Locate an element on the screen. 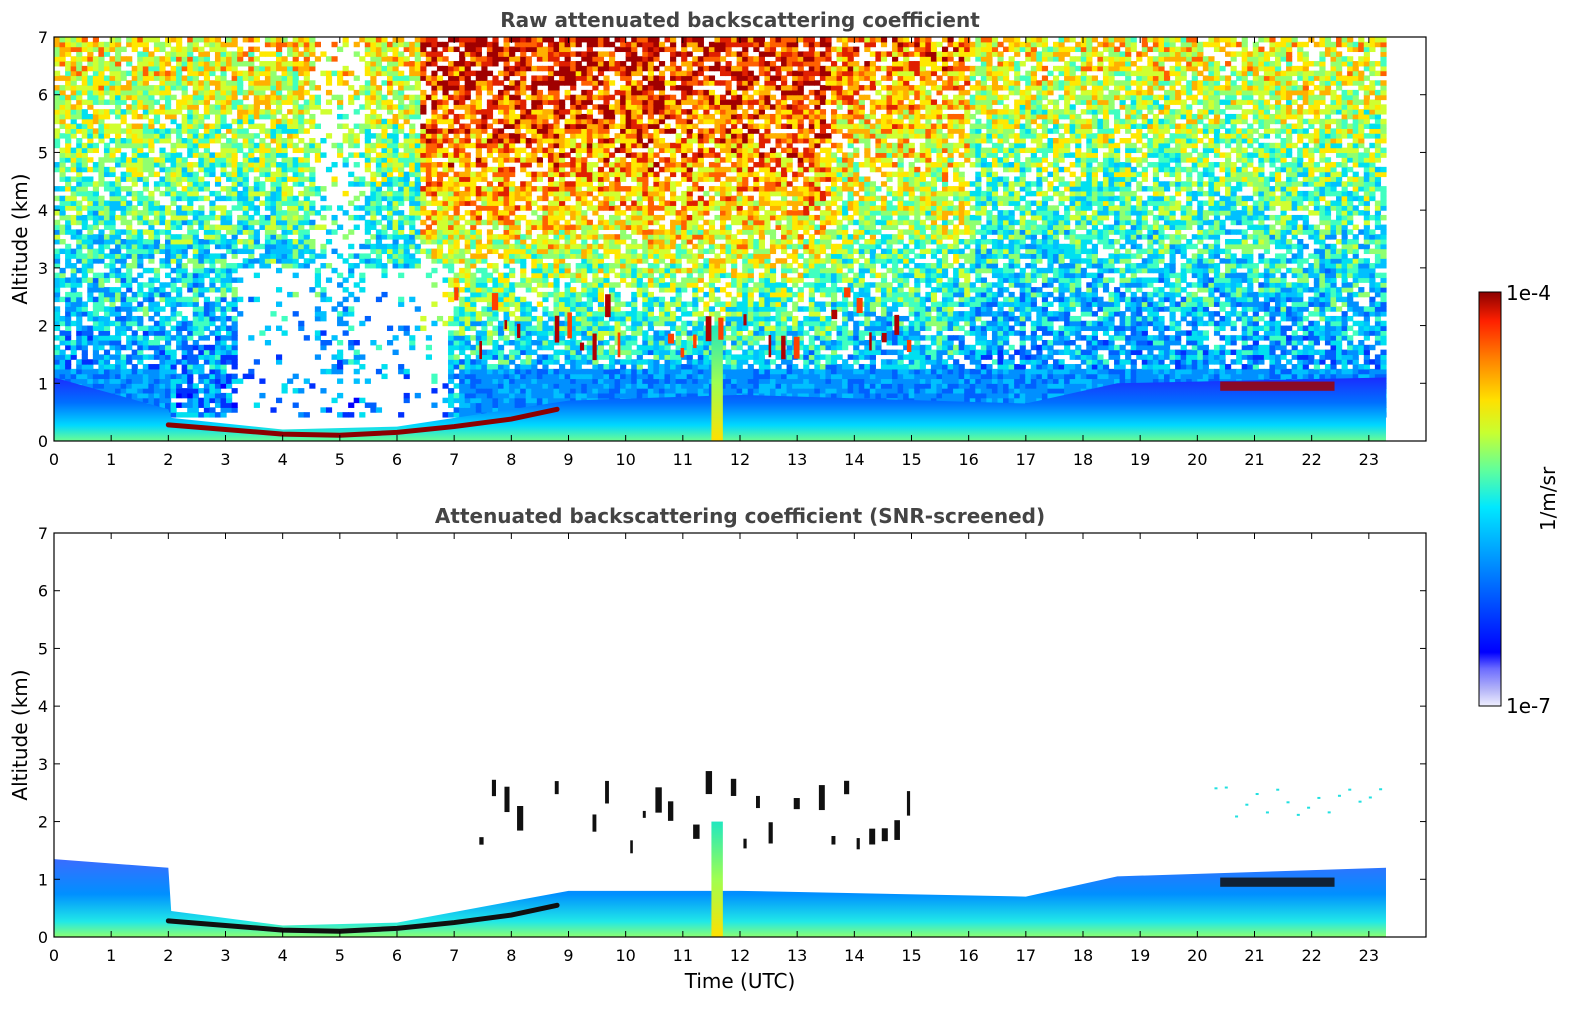 The height and width of the screenshot is (1020, 1595). x-tick-label: 3 is located at coordinates (225, 459).